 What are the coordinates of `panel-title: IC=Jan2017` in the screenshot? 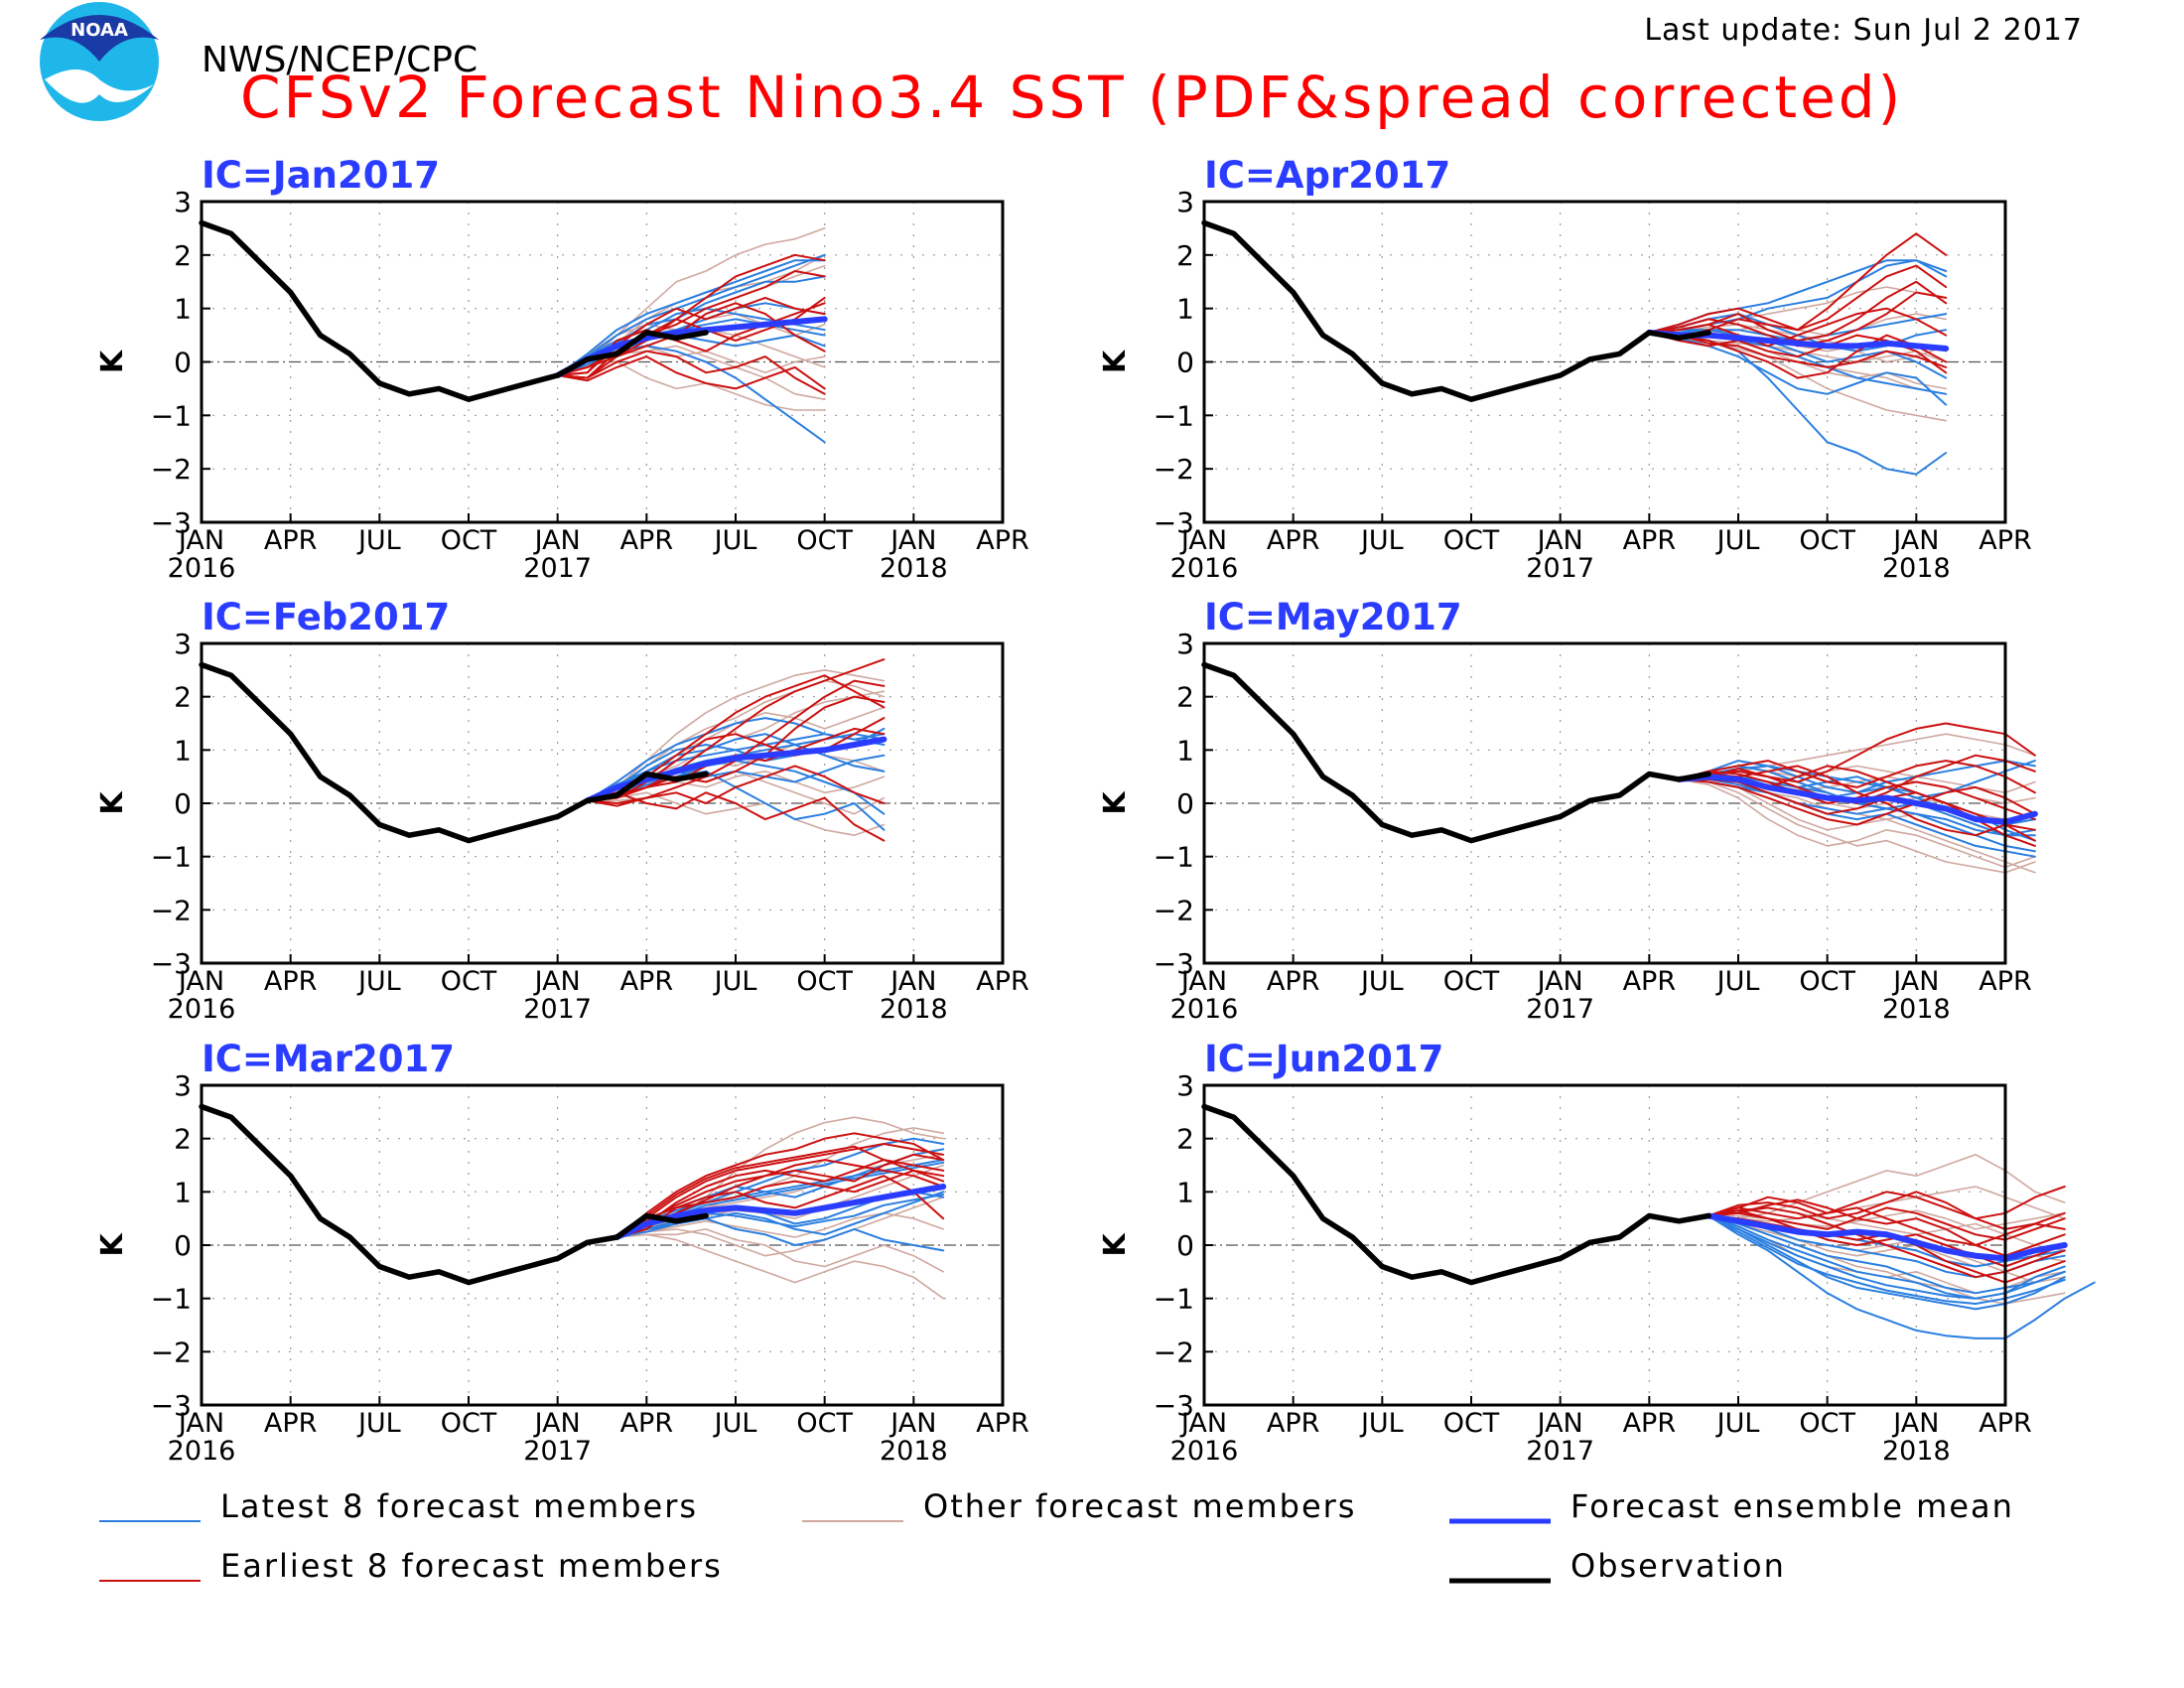 It's located at (321, 175).